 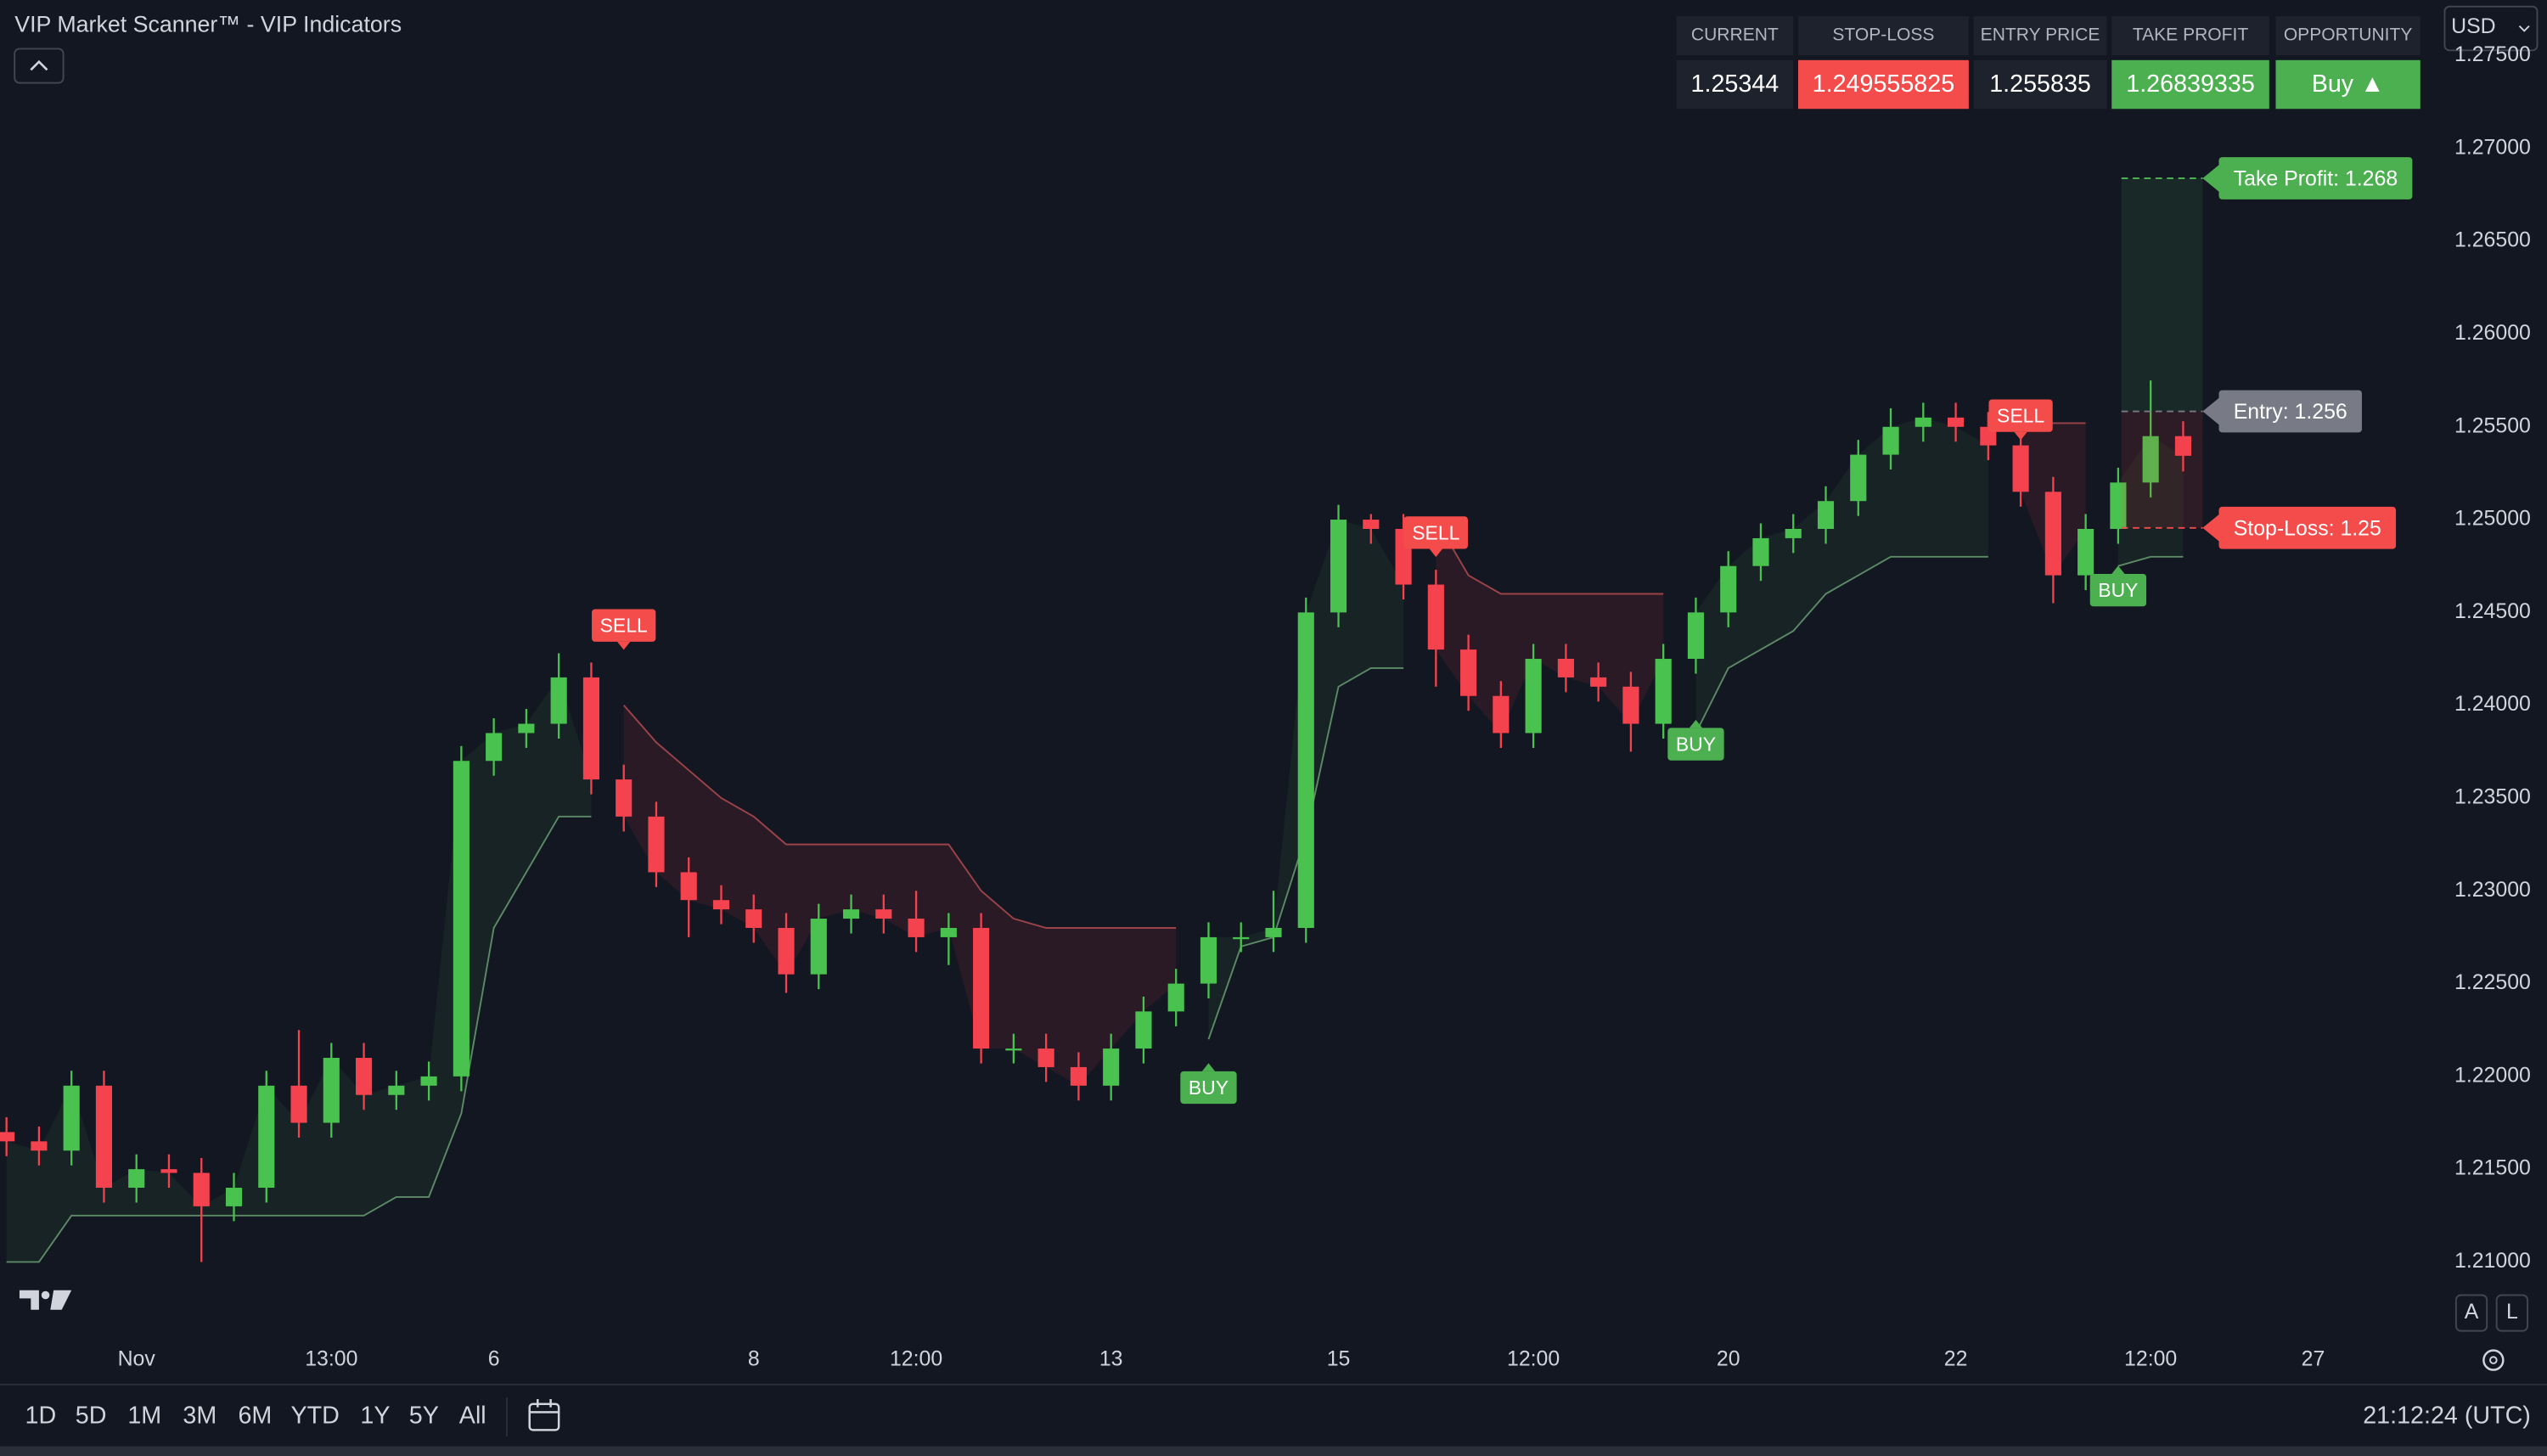 What do you see at coordinates (2162, 294) in the screenshot?
I see `profit-zone` at bounding box center [2162, 294].